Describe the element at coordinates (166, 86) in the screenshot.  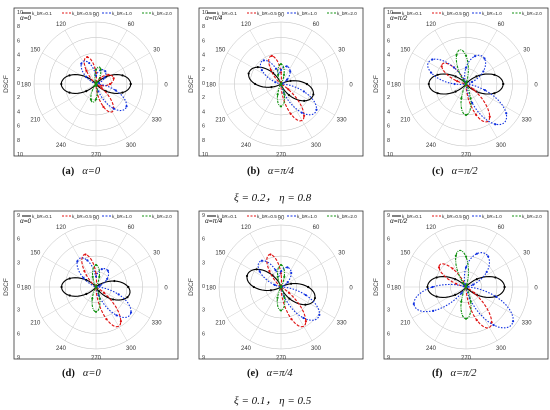
I see `angle-label: 0` at that location.